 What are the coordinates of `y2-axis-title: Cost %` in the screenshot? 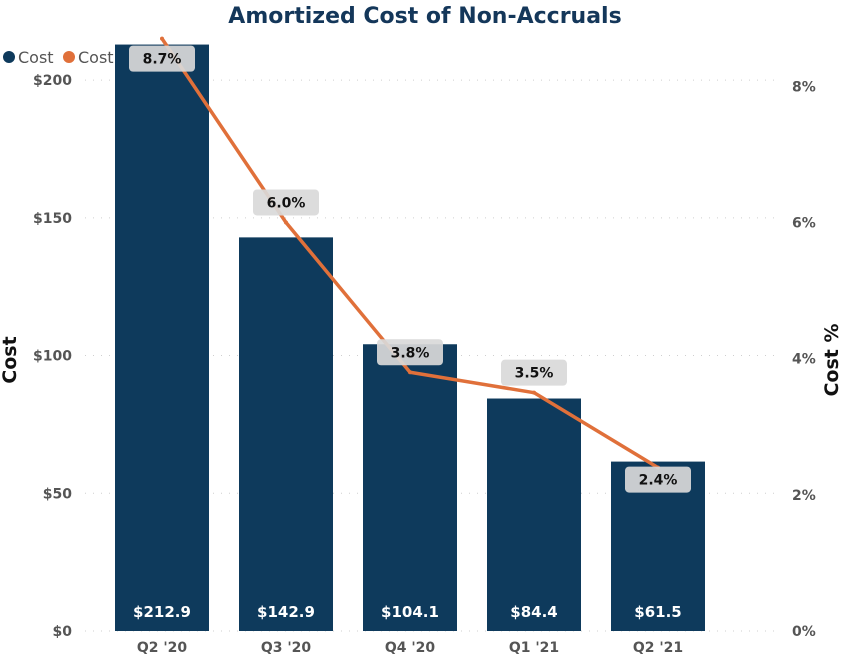 It's located at (832, 359).